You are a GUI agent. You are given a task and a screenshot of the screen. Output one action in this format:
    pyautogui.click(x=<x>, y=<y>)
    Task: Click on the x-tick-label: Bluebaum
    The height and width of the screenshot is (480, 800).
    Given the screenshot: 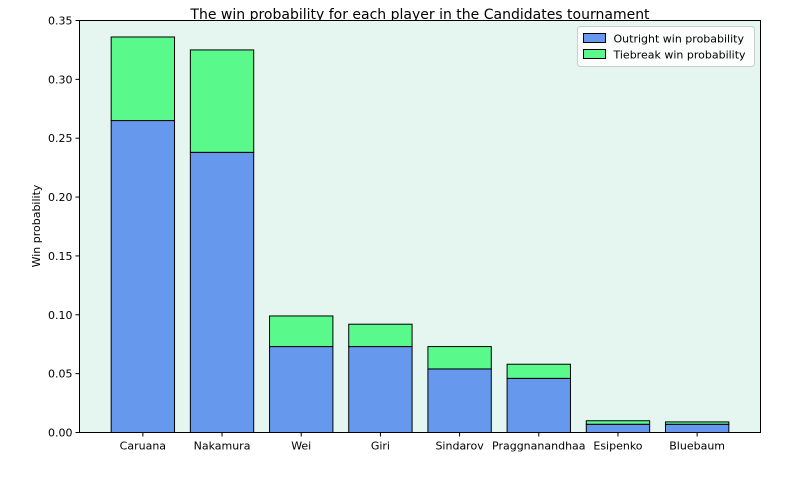 What is the action you would take?
    pyautogui.click(x=697, y=446)
    